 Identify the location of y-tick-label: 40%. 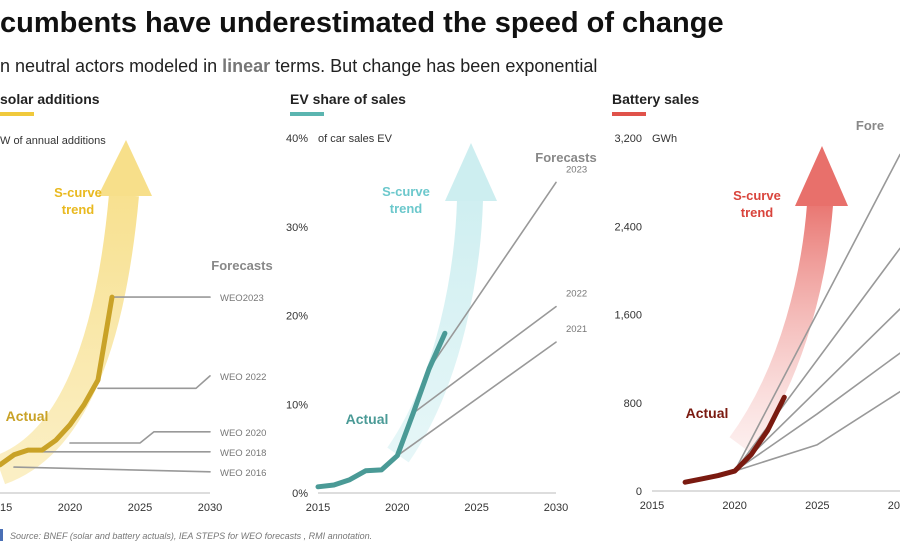
(297, 139).